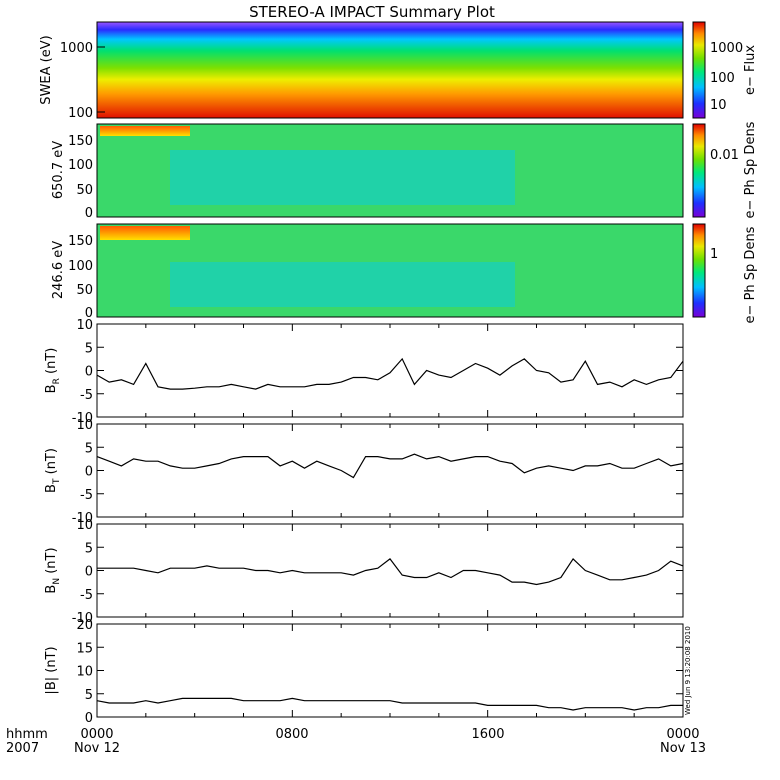 The width and height of the screenshot is (780, 780). I want to click on bmag-ylabel: |B| (nT), so click(51, 670).